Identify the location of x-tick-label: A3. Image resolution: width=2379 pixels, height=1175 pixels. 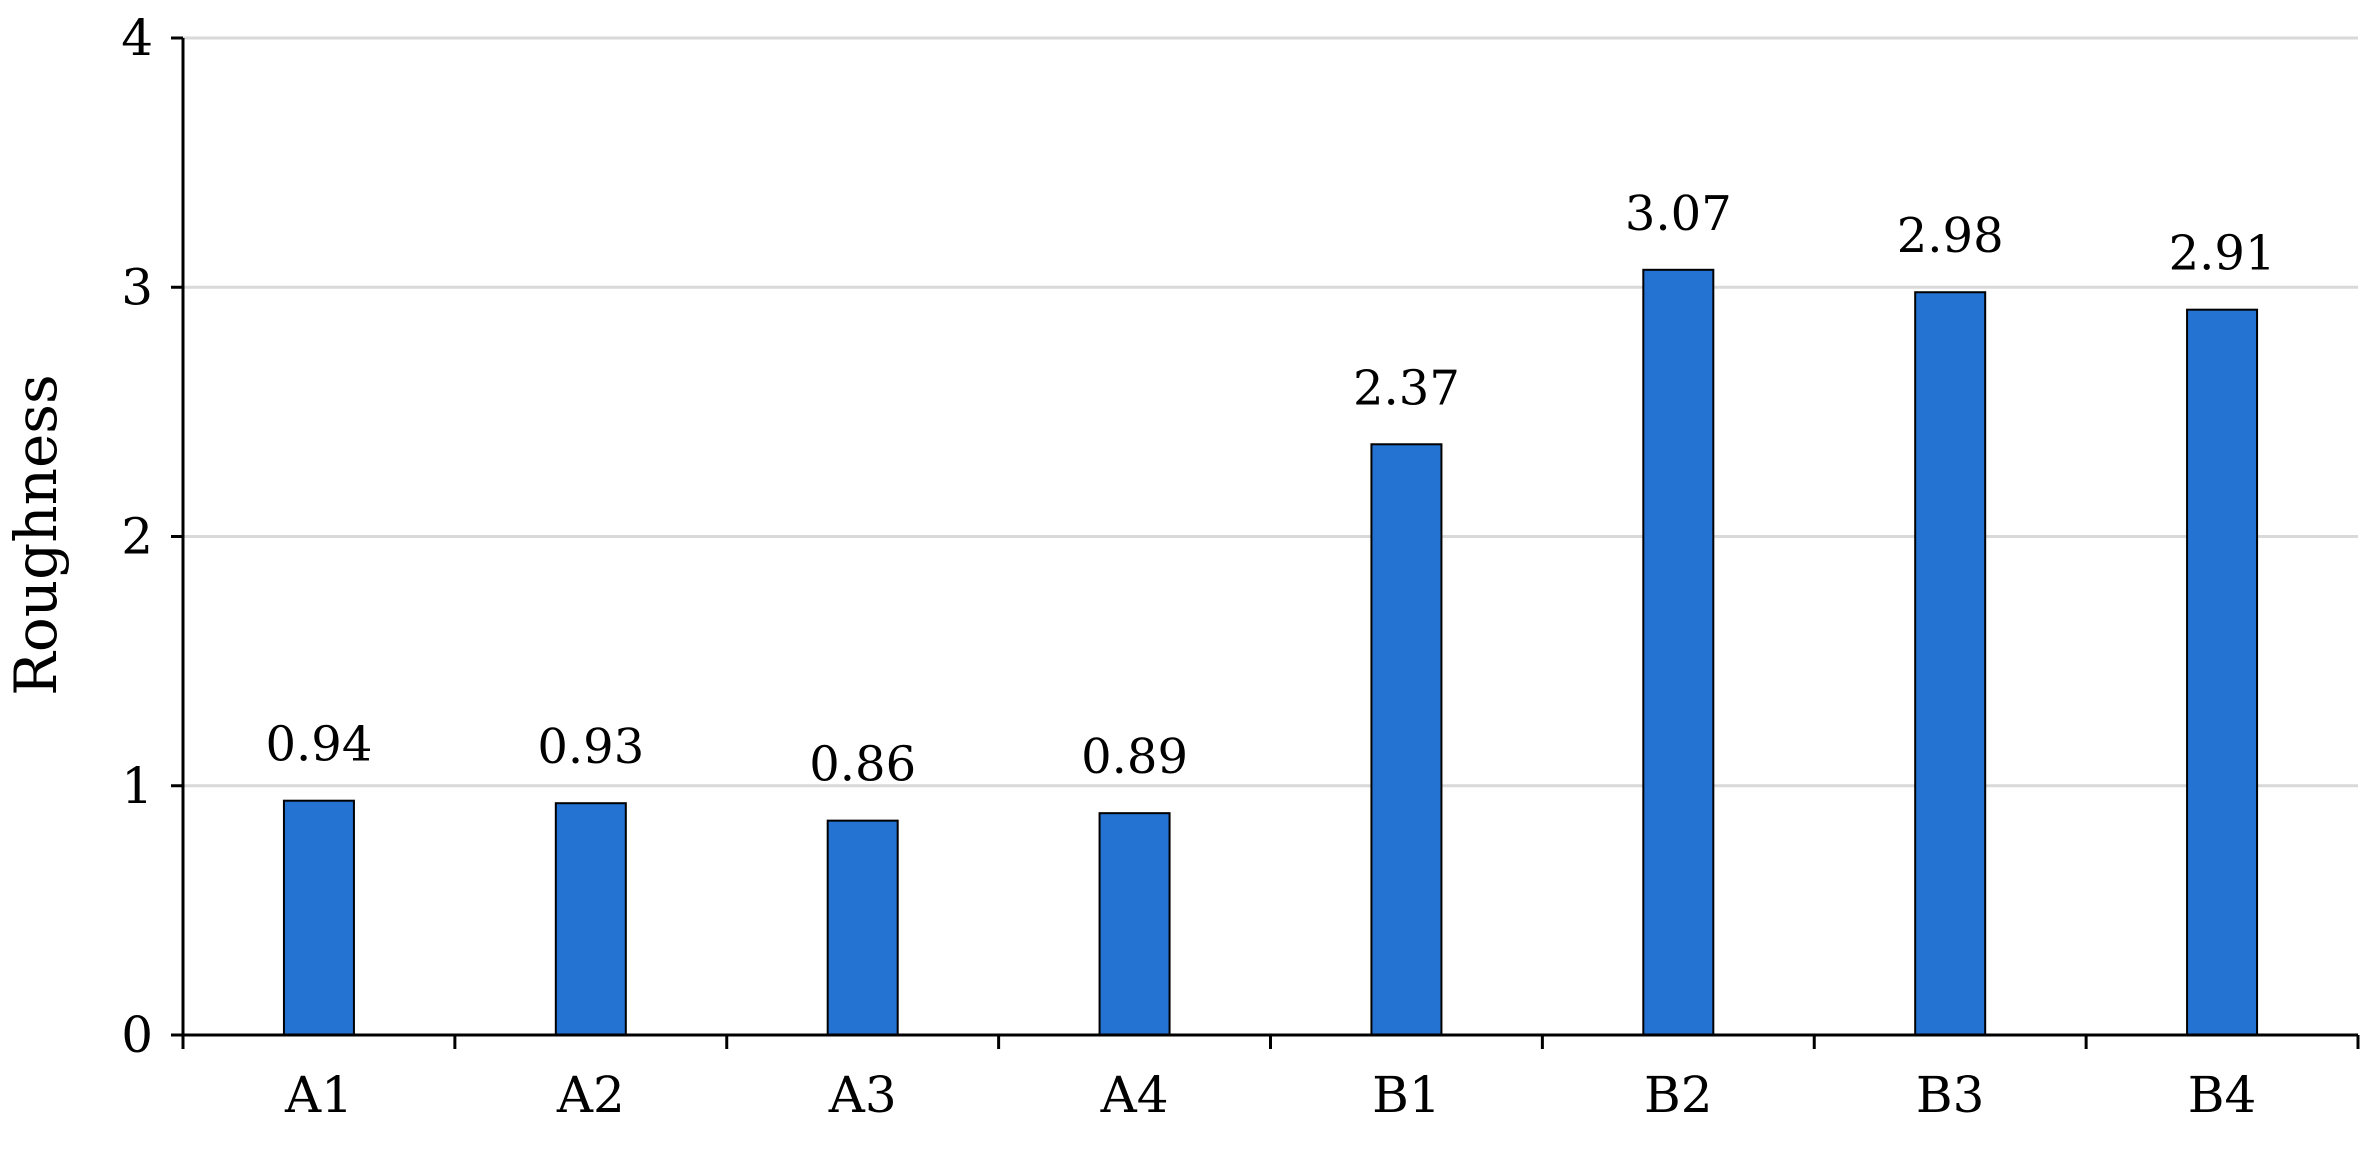
(862, 1095).